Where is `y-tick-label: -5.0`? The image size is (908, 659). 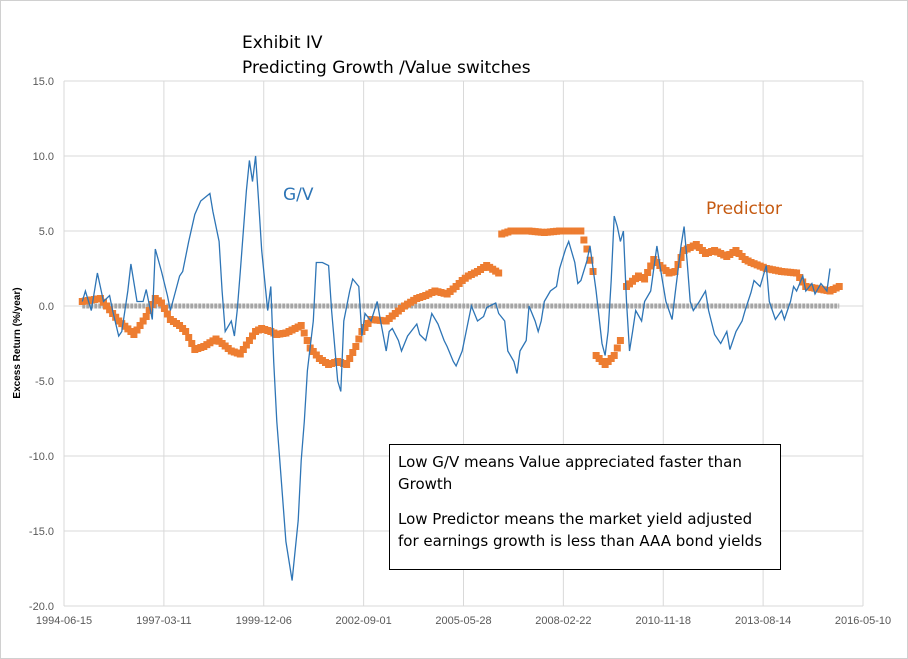 y-tick-label: -5.0 is located at coordinates (44, 382).